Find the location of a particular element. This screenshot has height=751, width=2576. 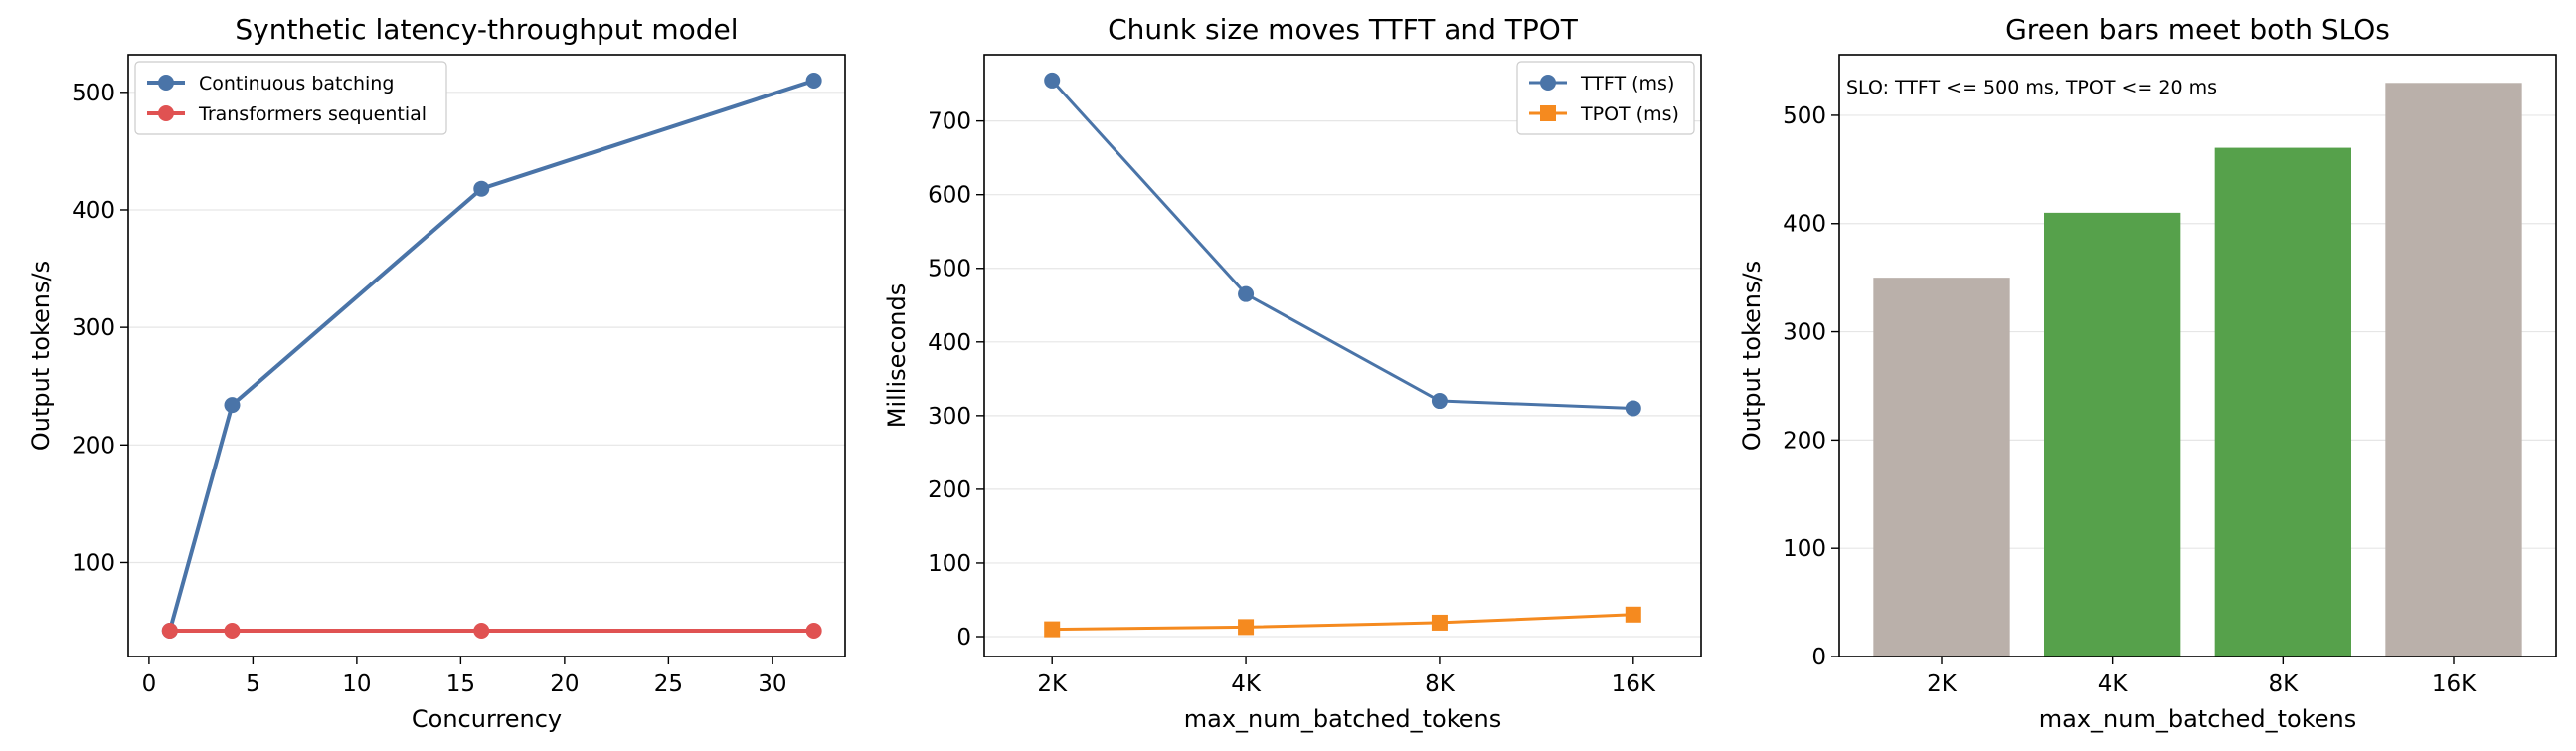

x-tick-label: 15 is located at coordinates (460, 684).